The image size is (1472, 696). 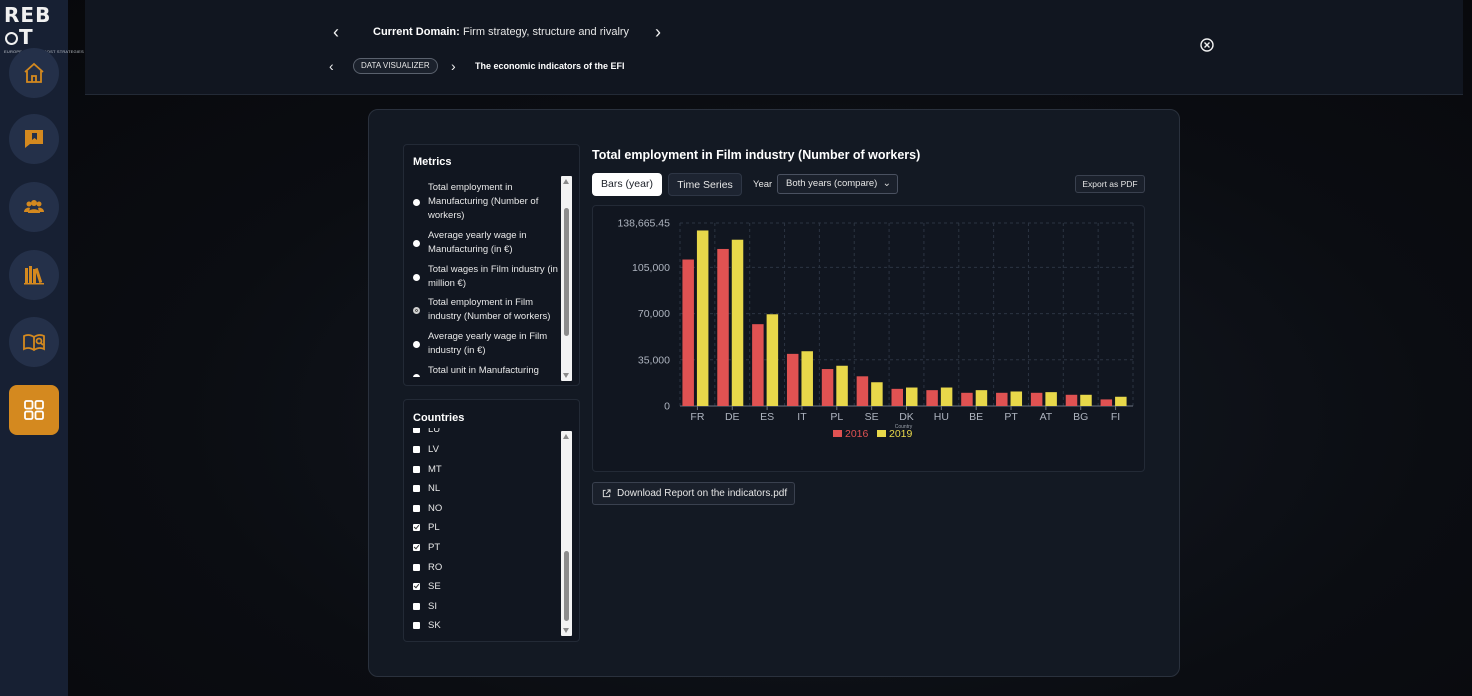 I want to click on bar-bg-2016, so click(x=1071, y=400).